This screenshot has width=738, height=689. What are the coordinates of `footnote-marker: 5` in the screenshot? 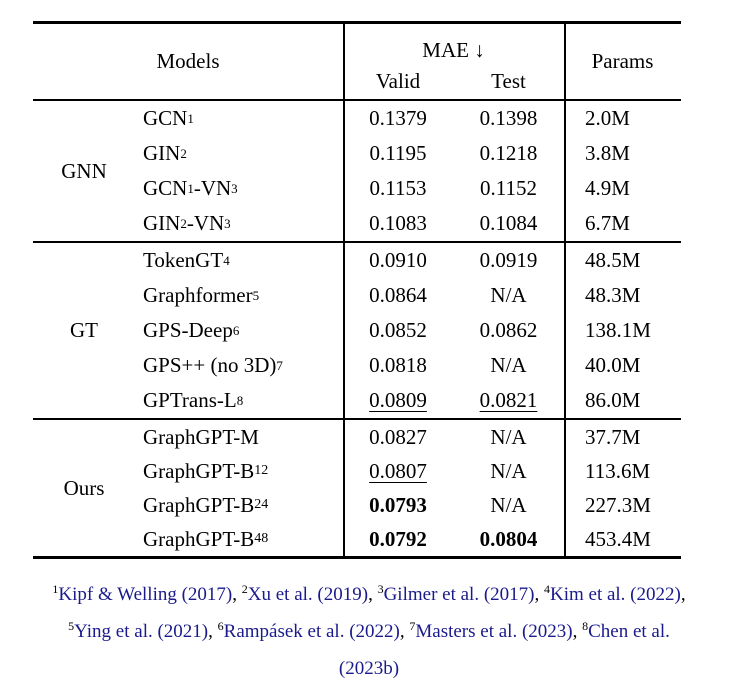 It's located at (71, 626).